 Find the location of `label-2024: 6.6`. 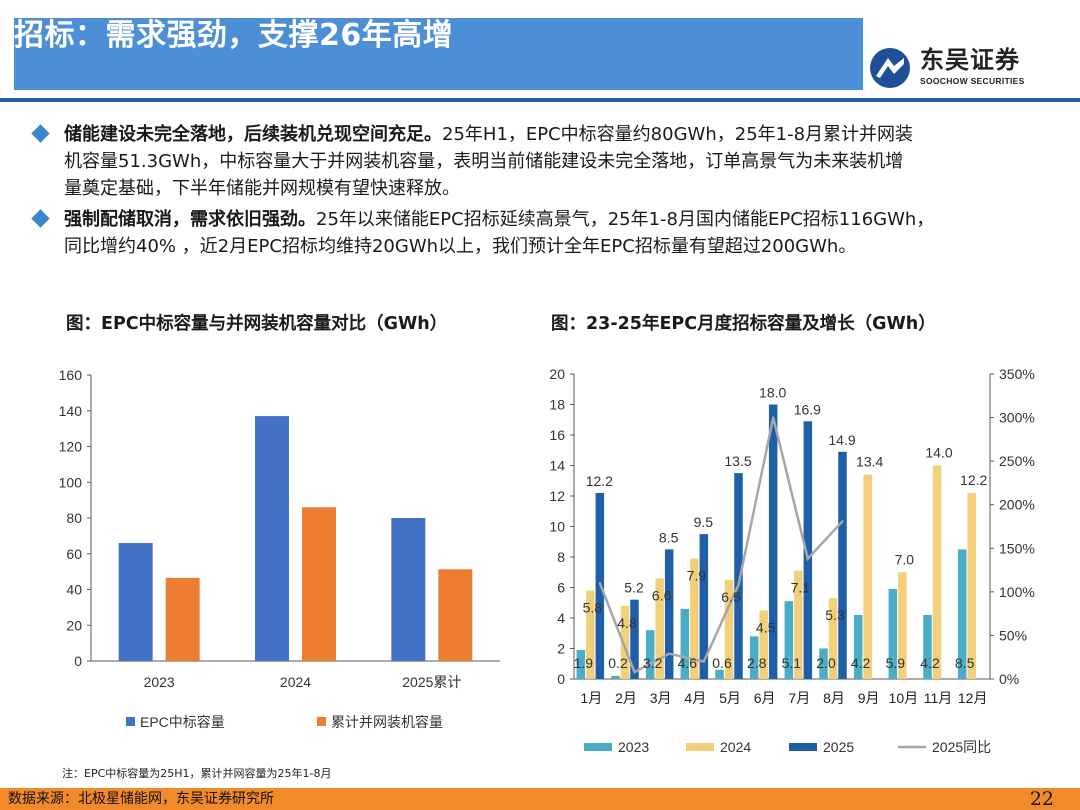

label-2024: 6.6 is located at coordinates (662, 595).